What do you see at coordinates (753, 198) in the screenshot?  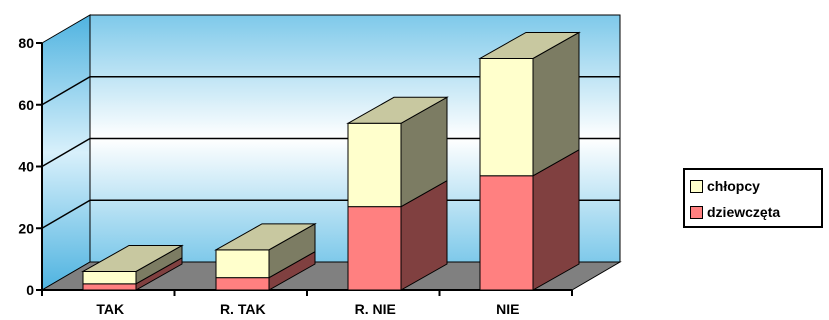 I see `legend: chłopcy dziewczęta` at bounding box center [753, 198].